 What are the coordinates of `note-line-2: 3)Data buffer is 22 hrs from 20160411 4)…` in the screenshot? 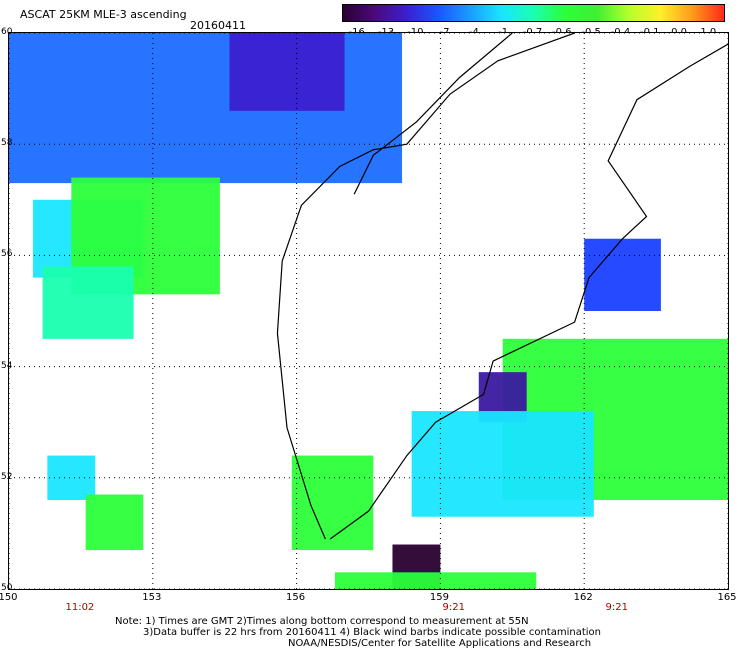 It's located at (372, 632).